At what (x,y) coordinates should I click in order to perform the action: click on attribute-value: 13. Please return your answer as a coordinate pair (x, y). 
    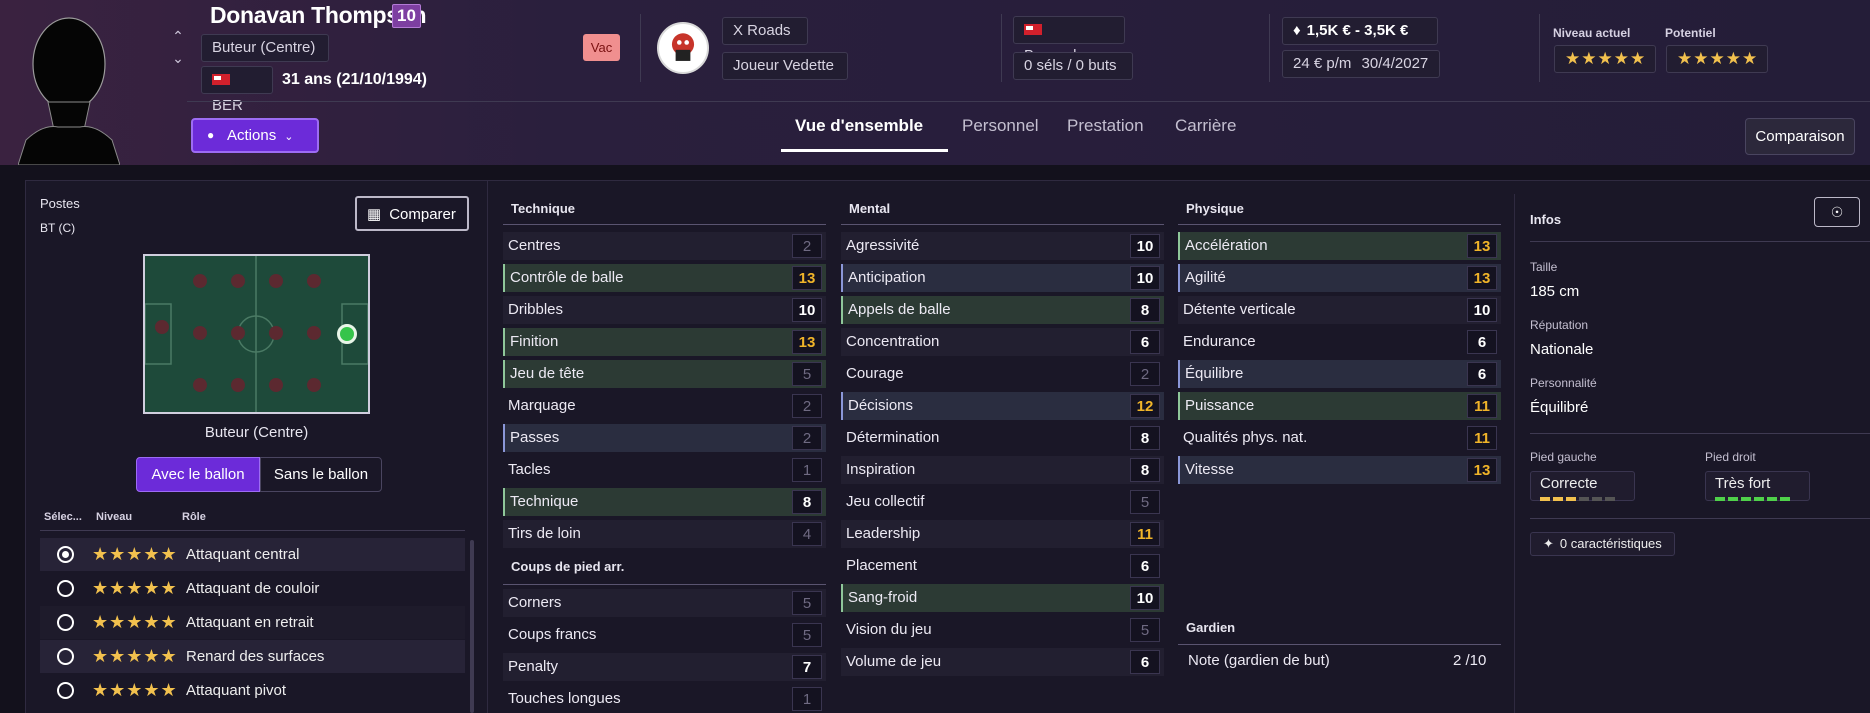
    Looking at the image, I should click on (1482, 470).